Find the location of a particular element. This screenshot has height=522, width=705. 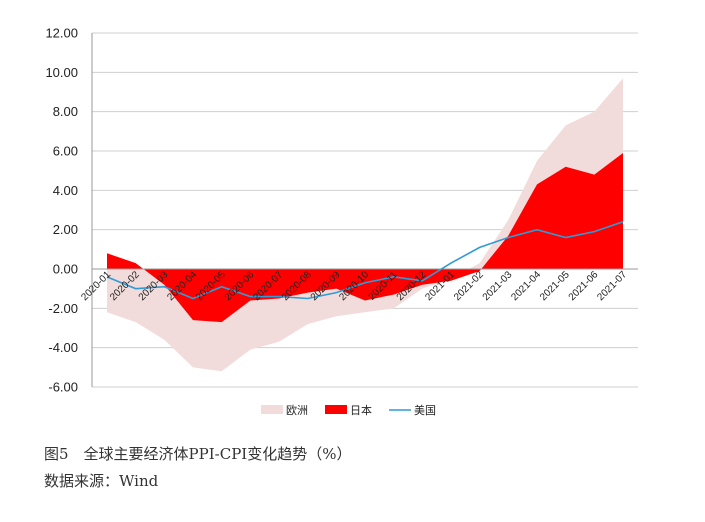

y-tick-label: 8.00 is located at coordinates (65, 111).